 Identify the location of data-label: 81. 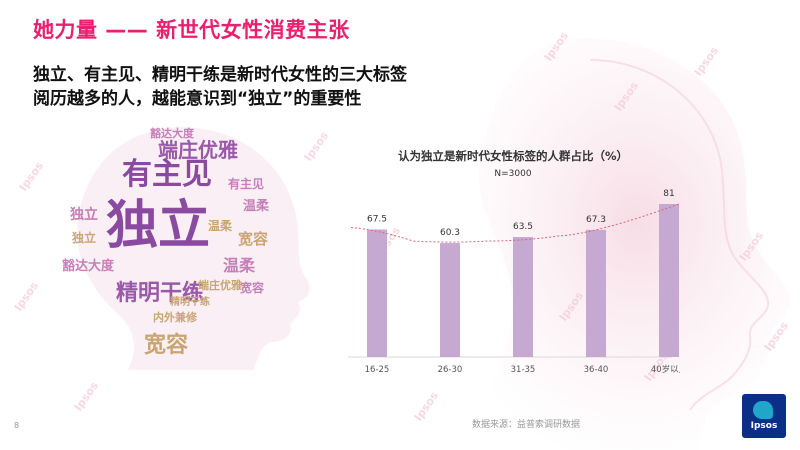
(668, 194).